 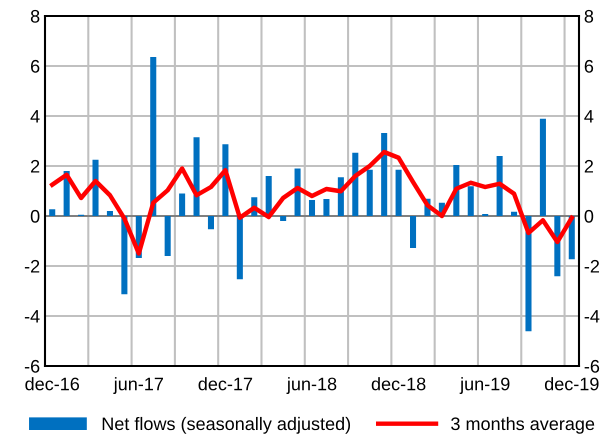 I want to click on x-tick-label: jun-18, so click(x=311, y=385).